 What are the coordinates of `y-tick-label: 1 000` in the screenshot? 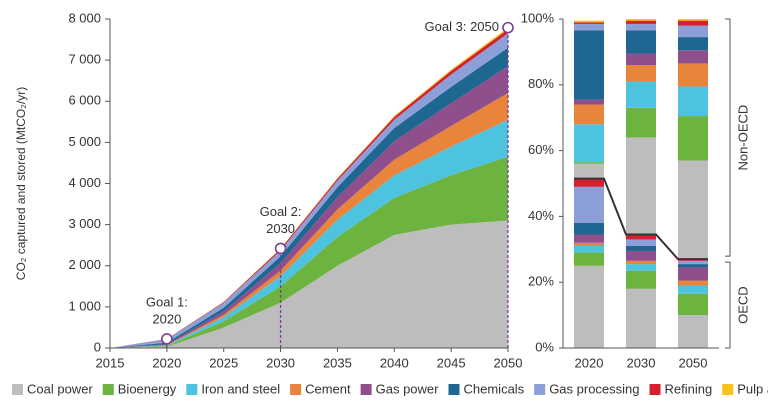 It's located at (84, 305).